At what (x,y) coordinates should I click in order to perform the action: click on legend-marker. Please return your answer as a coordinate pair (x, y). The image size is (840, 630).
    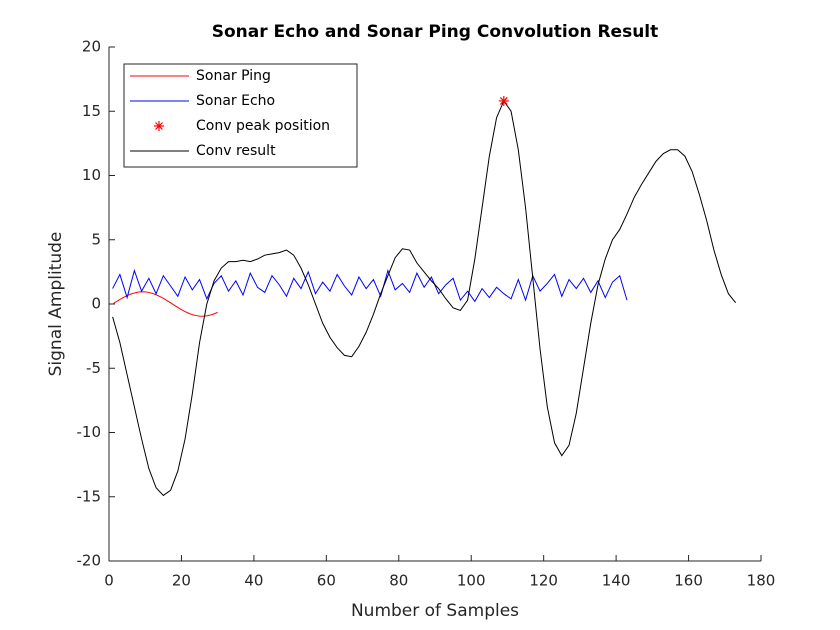
    Looking at the image, I should click on (159, 126).